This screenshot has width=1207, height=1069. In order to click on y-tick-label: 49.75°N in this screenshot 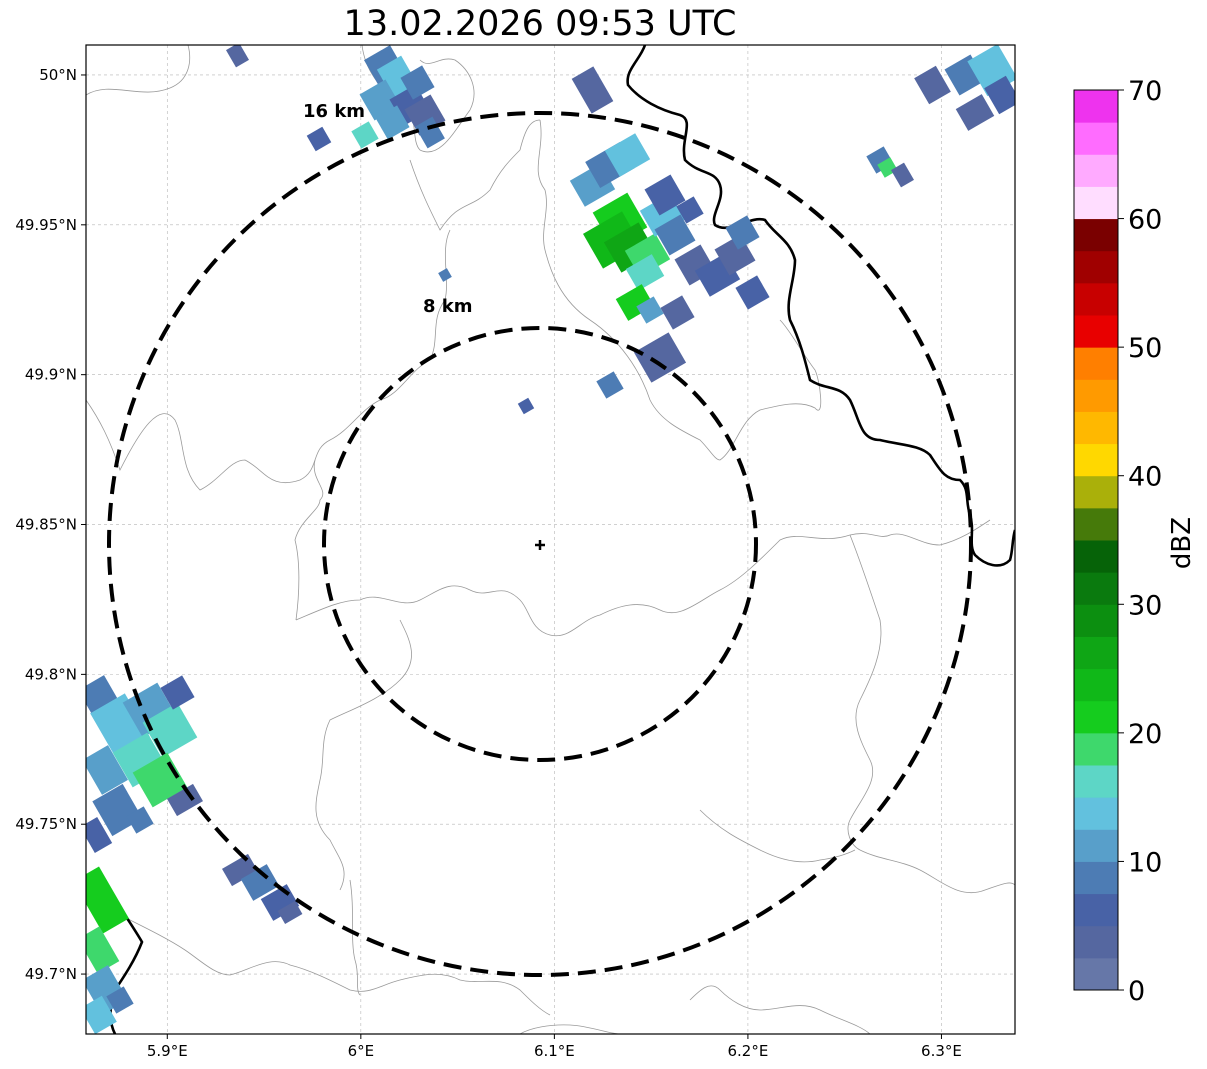, I will do `click(46, 824)`.